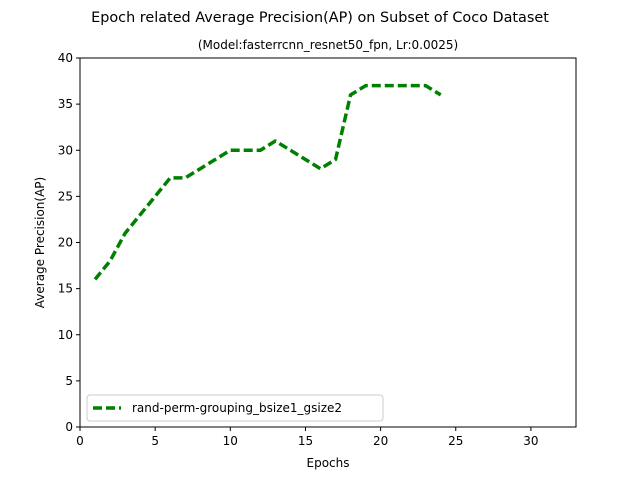 This screenshot has width=640, height=480. Describe the element at coordinates (65, 335) in the screenshot. I see `y-tick-label: 10` at that location.